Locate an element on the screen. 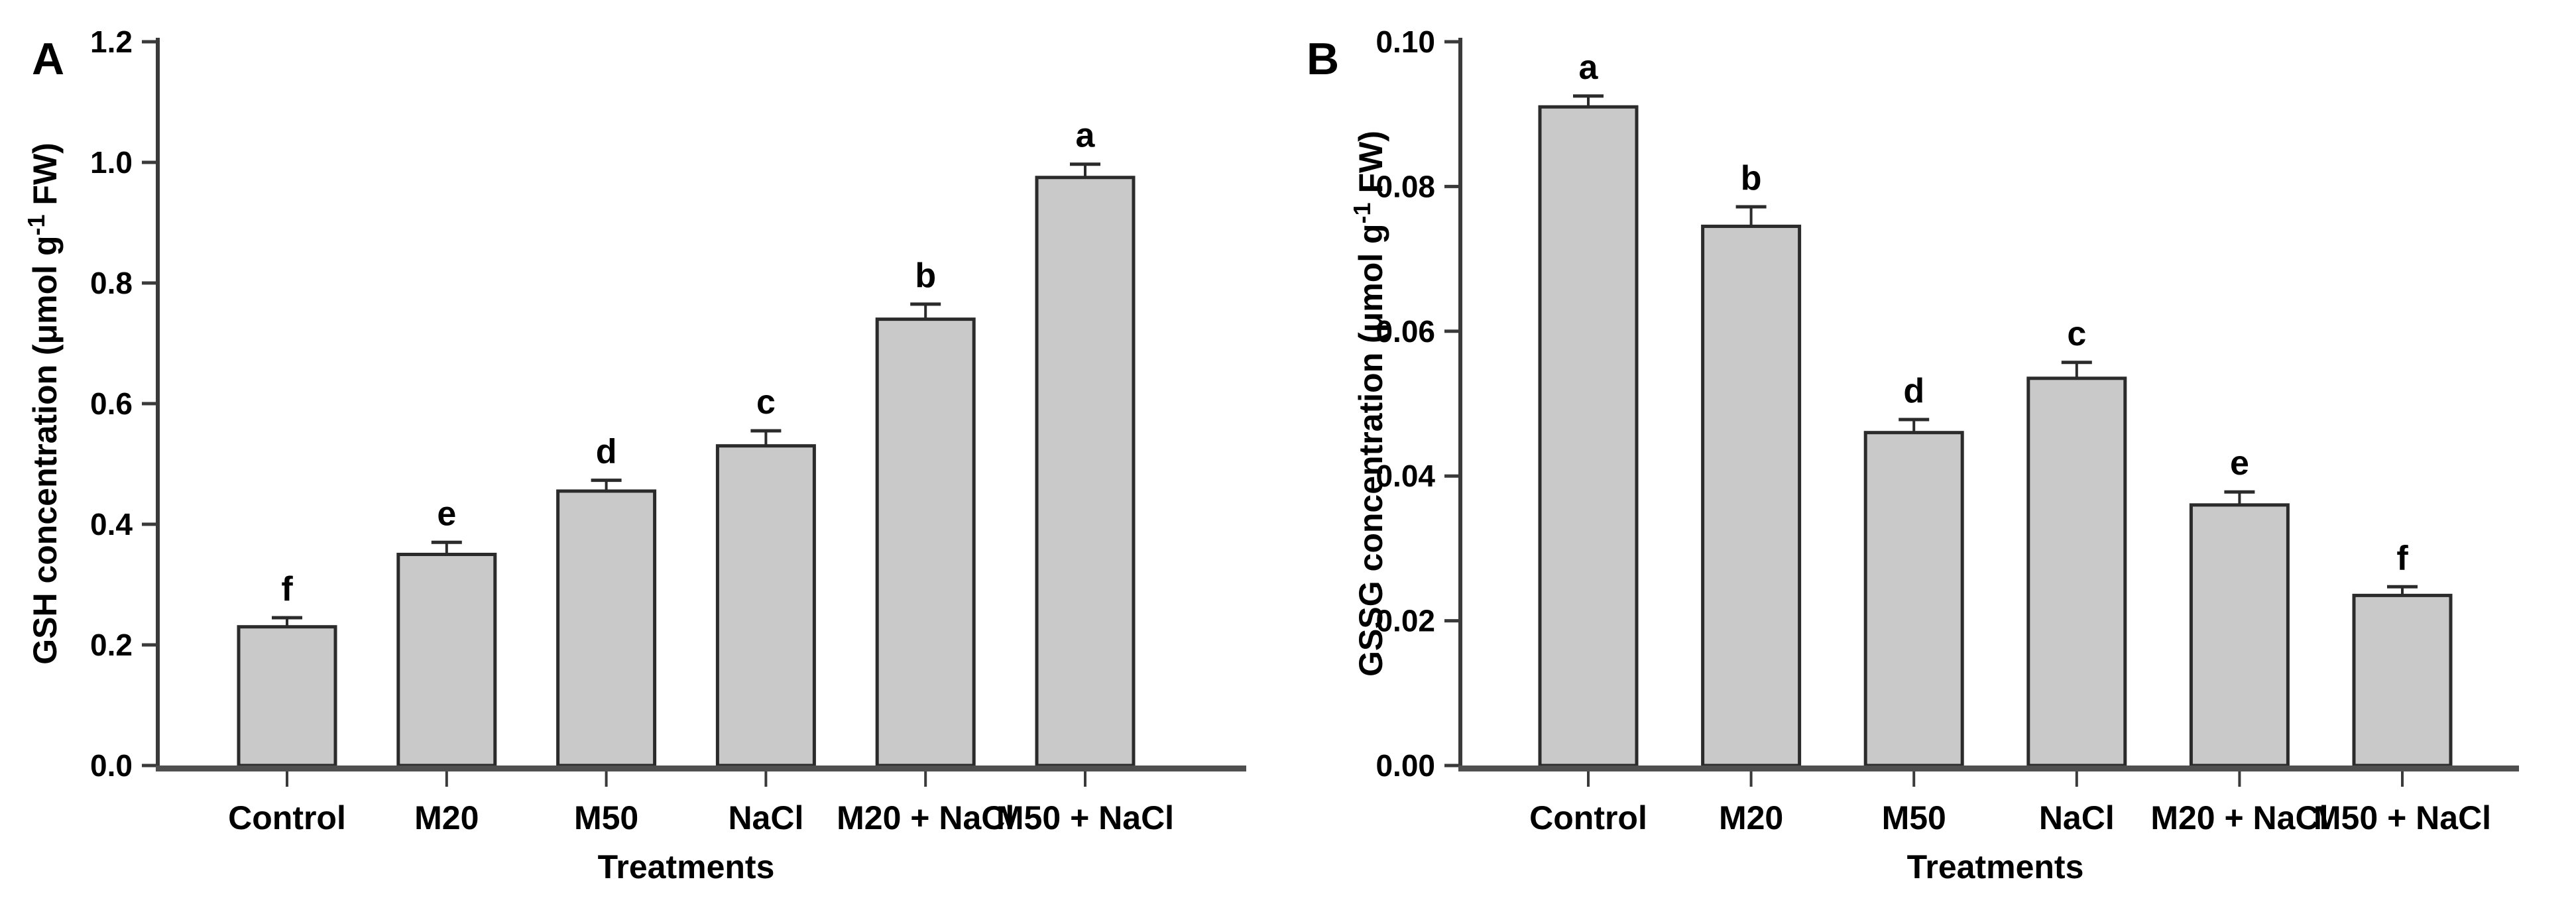 The height and width of the screenshot is (910, 2576). y-tick-label: 0.06 is located at coordinates (1405, 331).